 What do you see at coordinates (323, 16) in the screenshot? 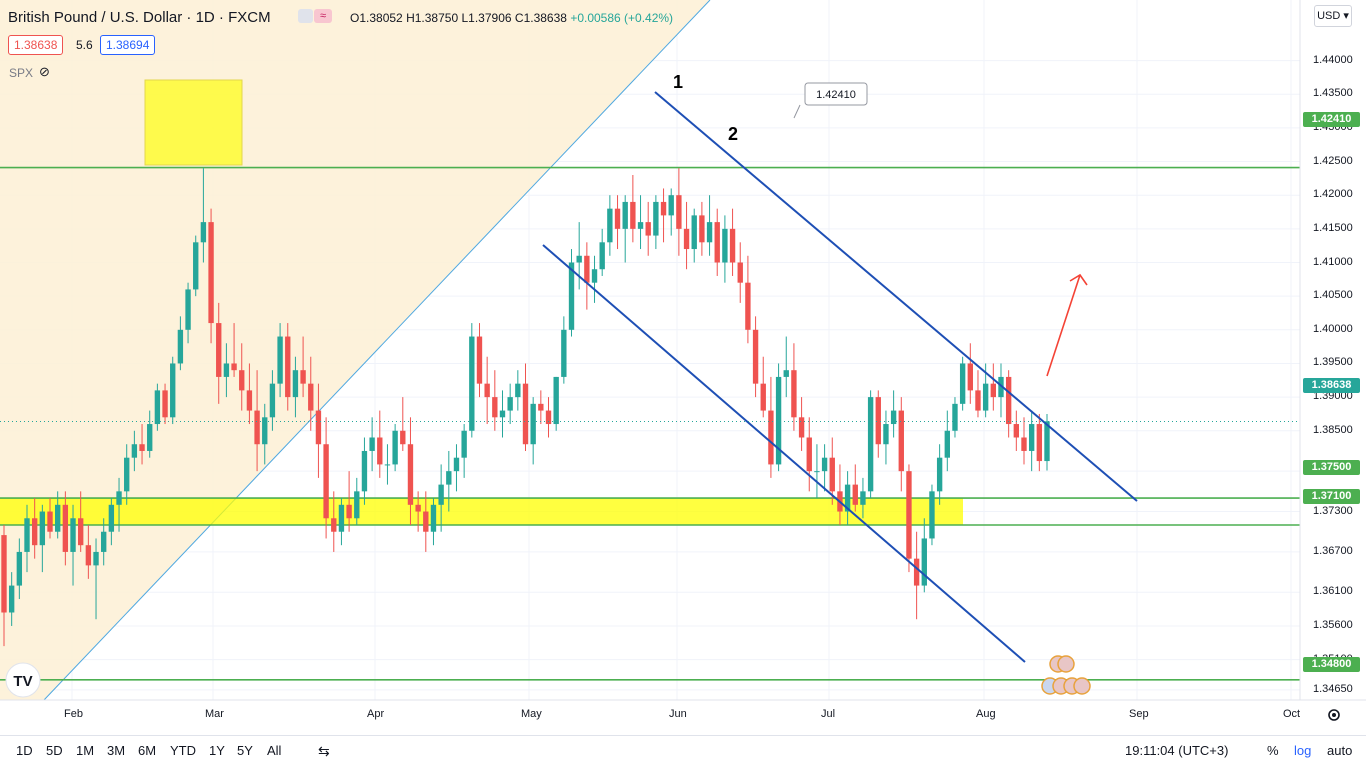
I see `compare-icon: ≈` at bounding box center [323, 16].